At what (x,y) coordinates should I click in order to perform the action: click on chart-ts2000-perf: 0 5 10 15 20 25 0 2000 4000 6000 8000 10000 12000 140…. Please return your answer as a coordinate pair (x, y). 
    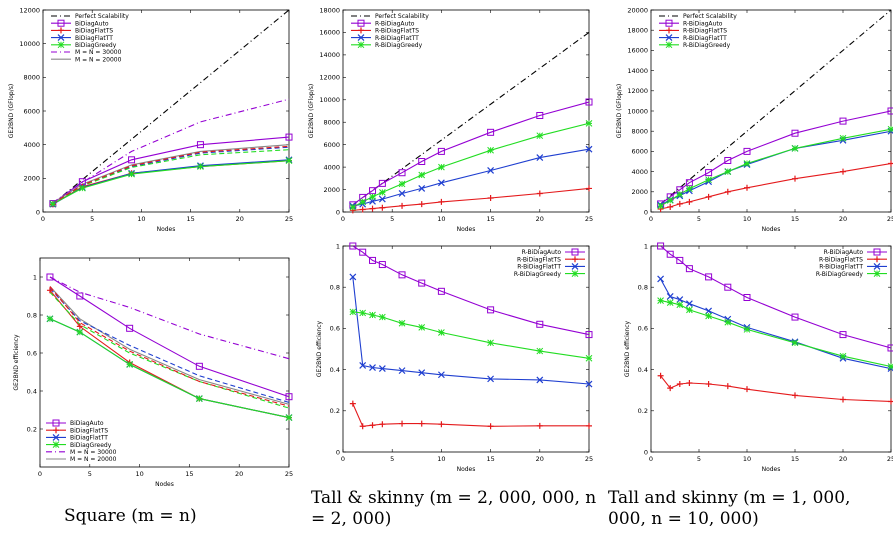
    Looking at the image, I should click on (450, 119).